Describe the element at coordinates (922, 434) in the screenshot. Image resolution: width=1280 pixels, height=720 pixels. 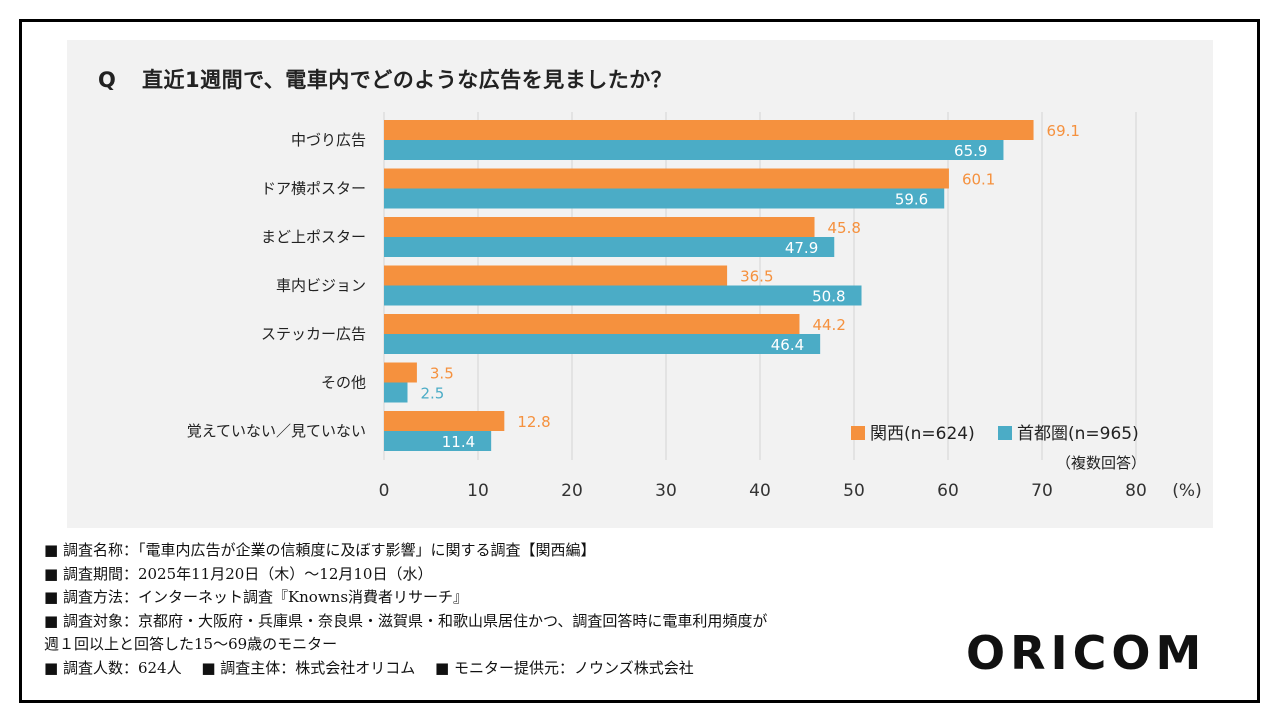
I see `legend-label-kansai: 関西(n=624)` at that location.